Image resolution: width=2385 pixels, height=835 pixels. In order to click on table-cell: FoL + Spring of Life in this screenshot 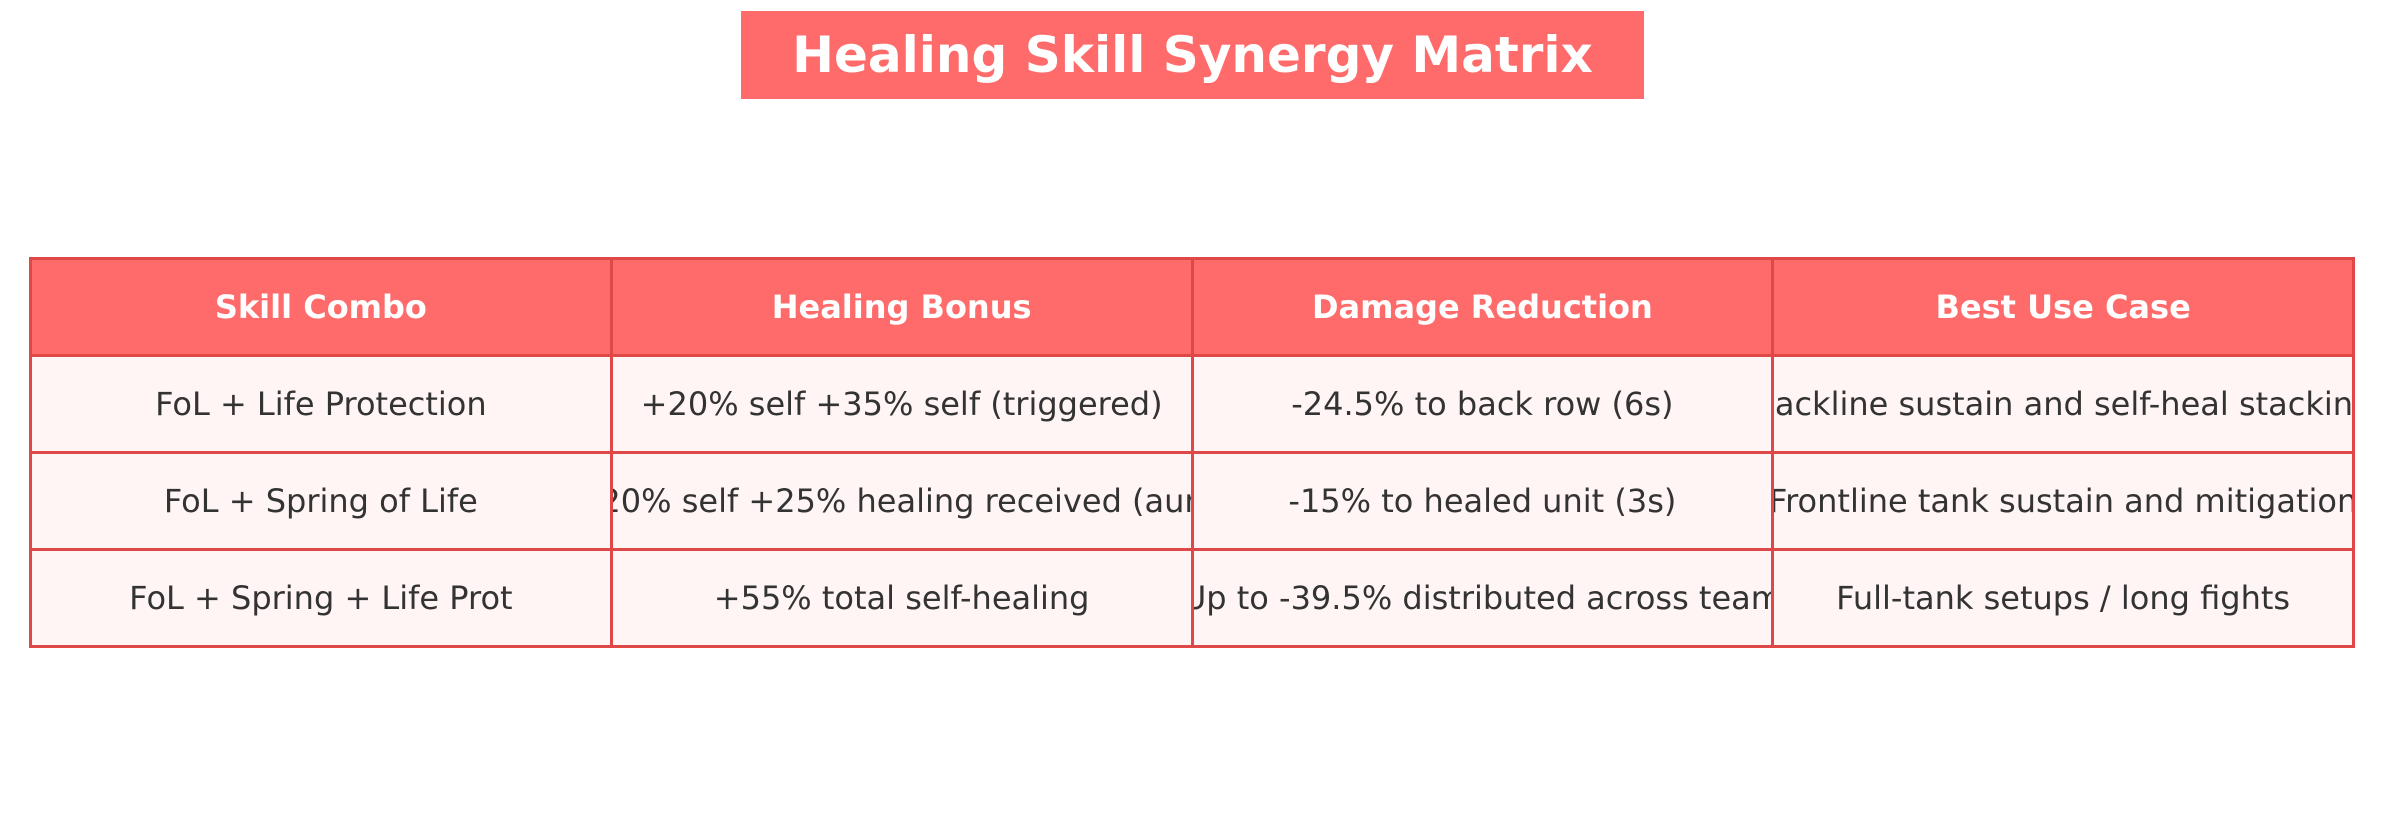, I will do `click(321, 501)`.